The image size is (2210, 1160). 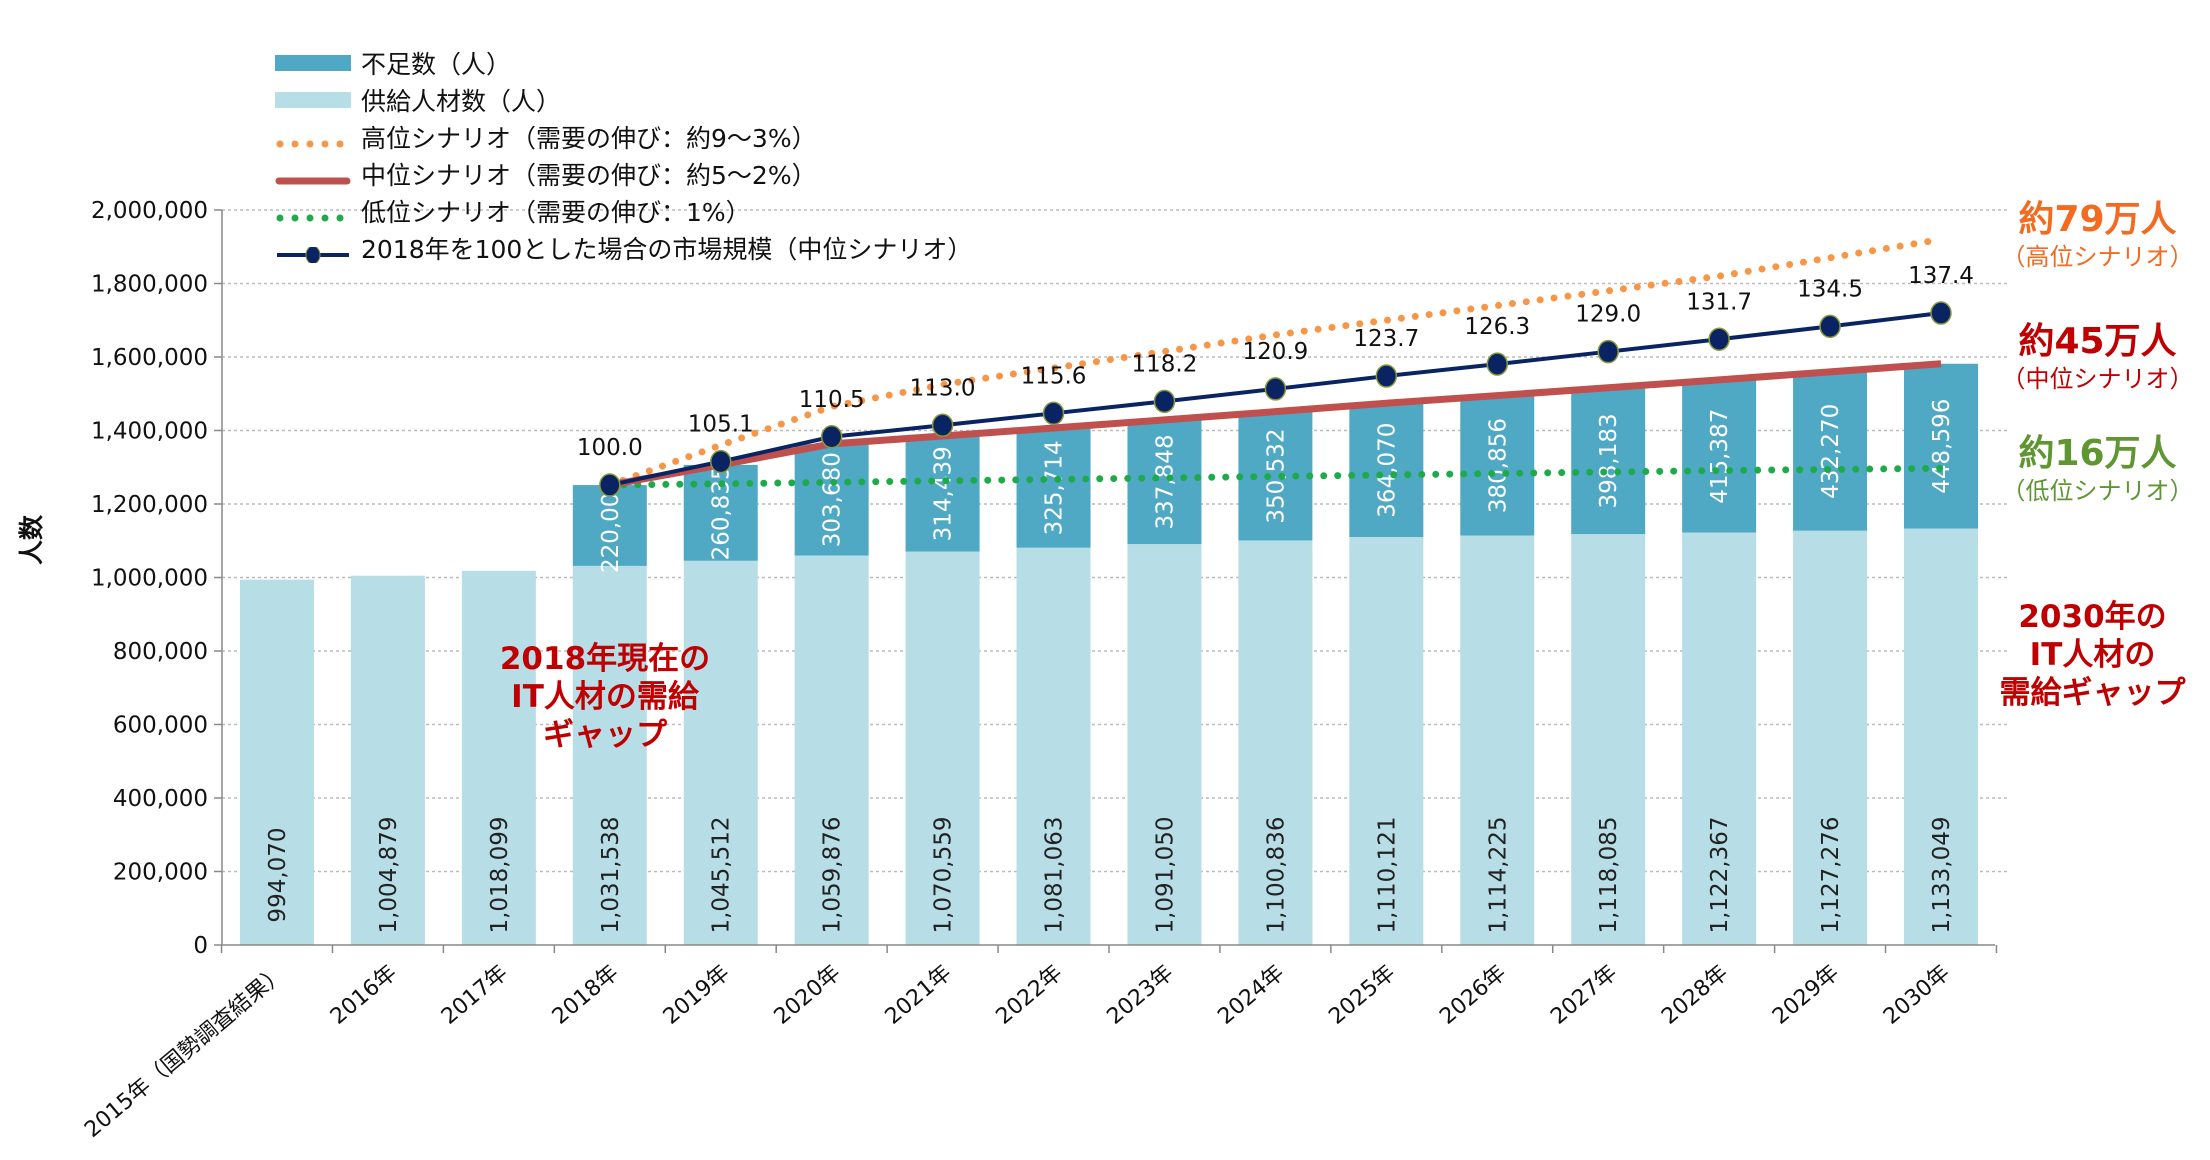 I want to click on bar-label-shortage: 398,183, so click(x=1609, y=460).